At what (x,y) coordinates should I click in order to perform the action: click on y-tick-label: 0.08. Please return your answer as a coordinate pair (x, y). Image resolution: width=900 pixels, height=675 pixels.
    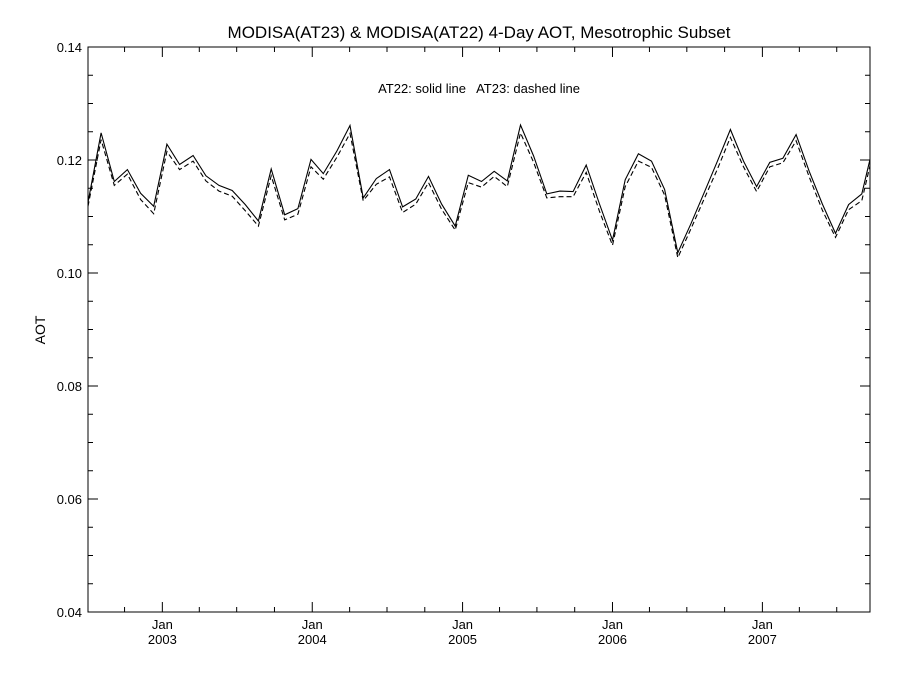
    Looking at the image, I should click on (69, 386).